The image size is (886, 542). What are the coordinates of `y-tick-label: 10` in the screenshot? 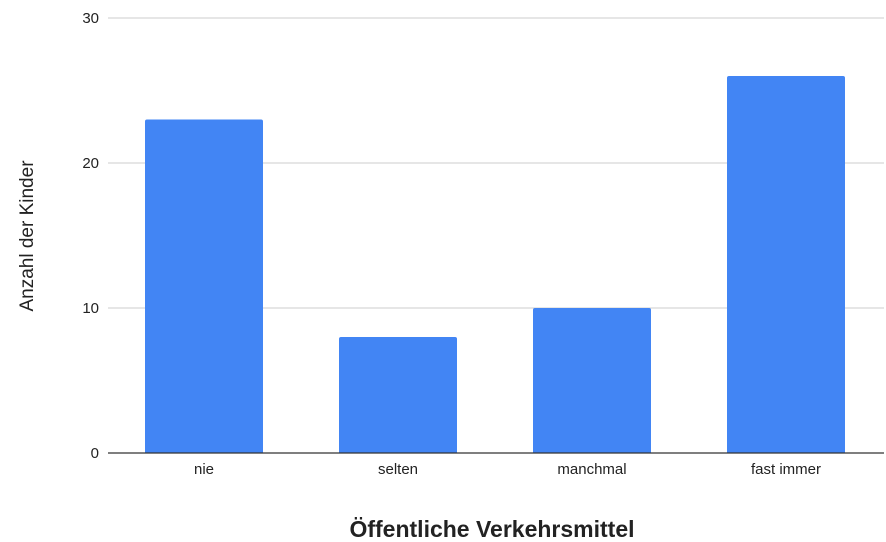 It's located at (90, 308).